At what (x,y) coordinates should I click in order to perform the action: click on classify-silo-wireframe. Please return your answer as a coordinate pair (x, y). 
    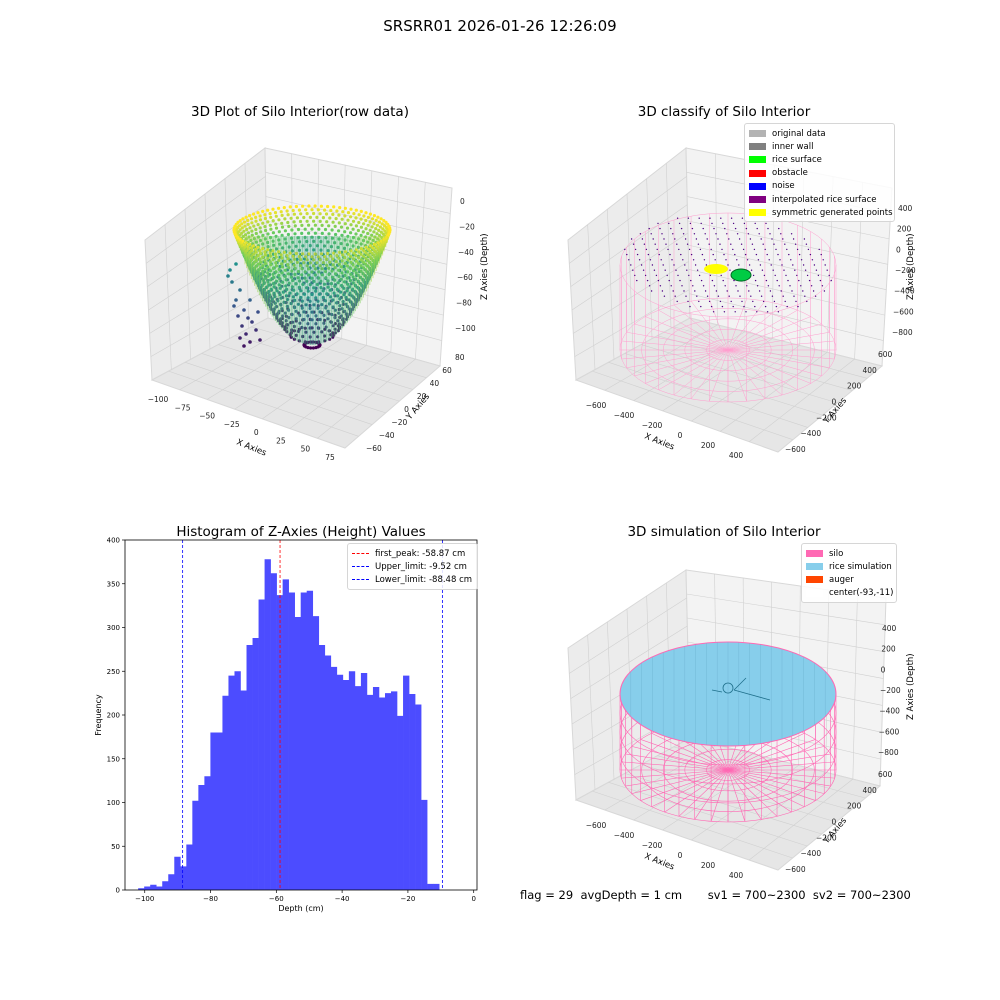
    Looking at the image, I should click on (728, 307).